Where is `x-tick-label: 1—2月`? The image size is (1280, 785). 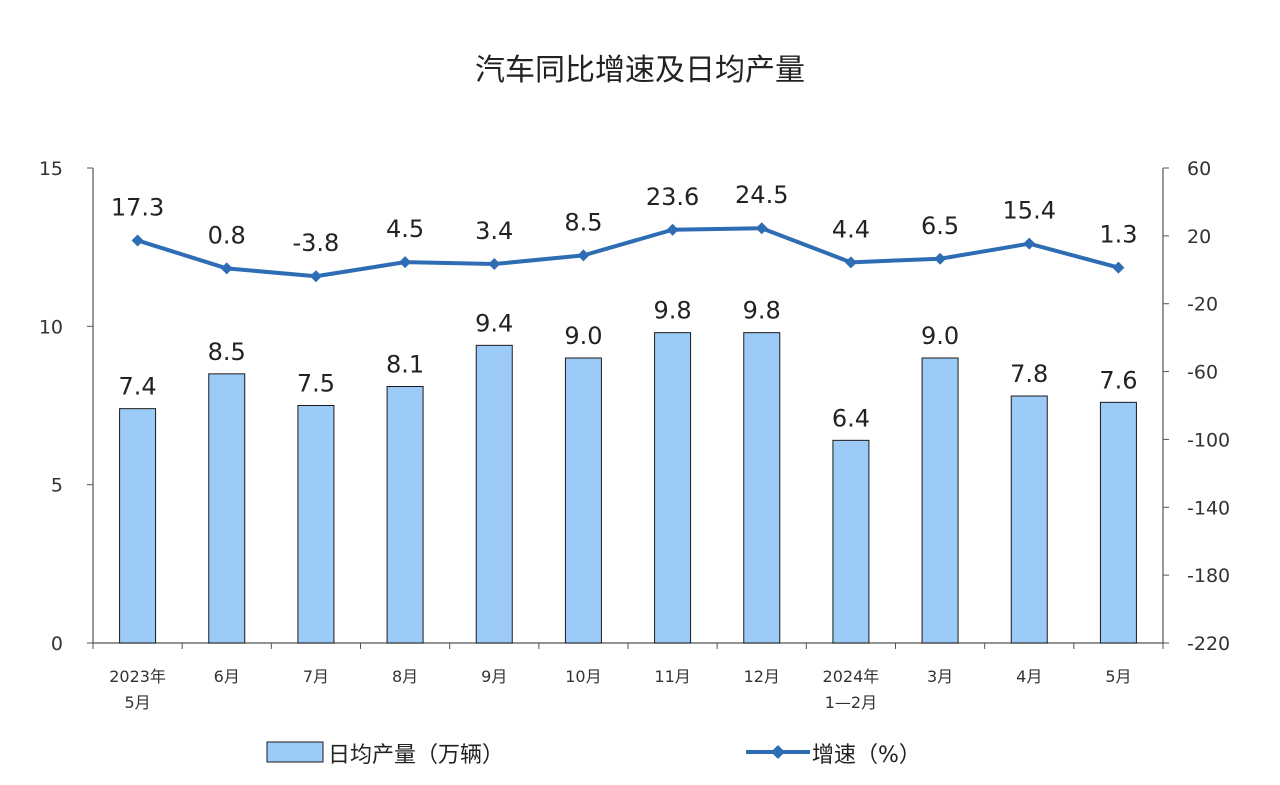 x-tick-label: 1—2月 is located at coordinates (851, 702).